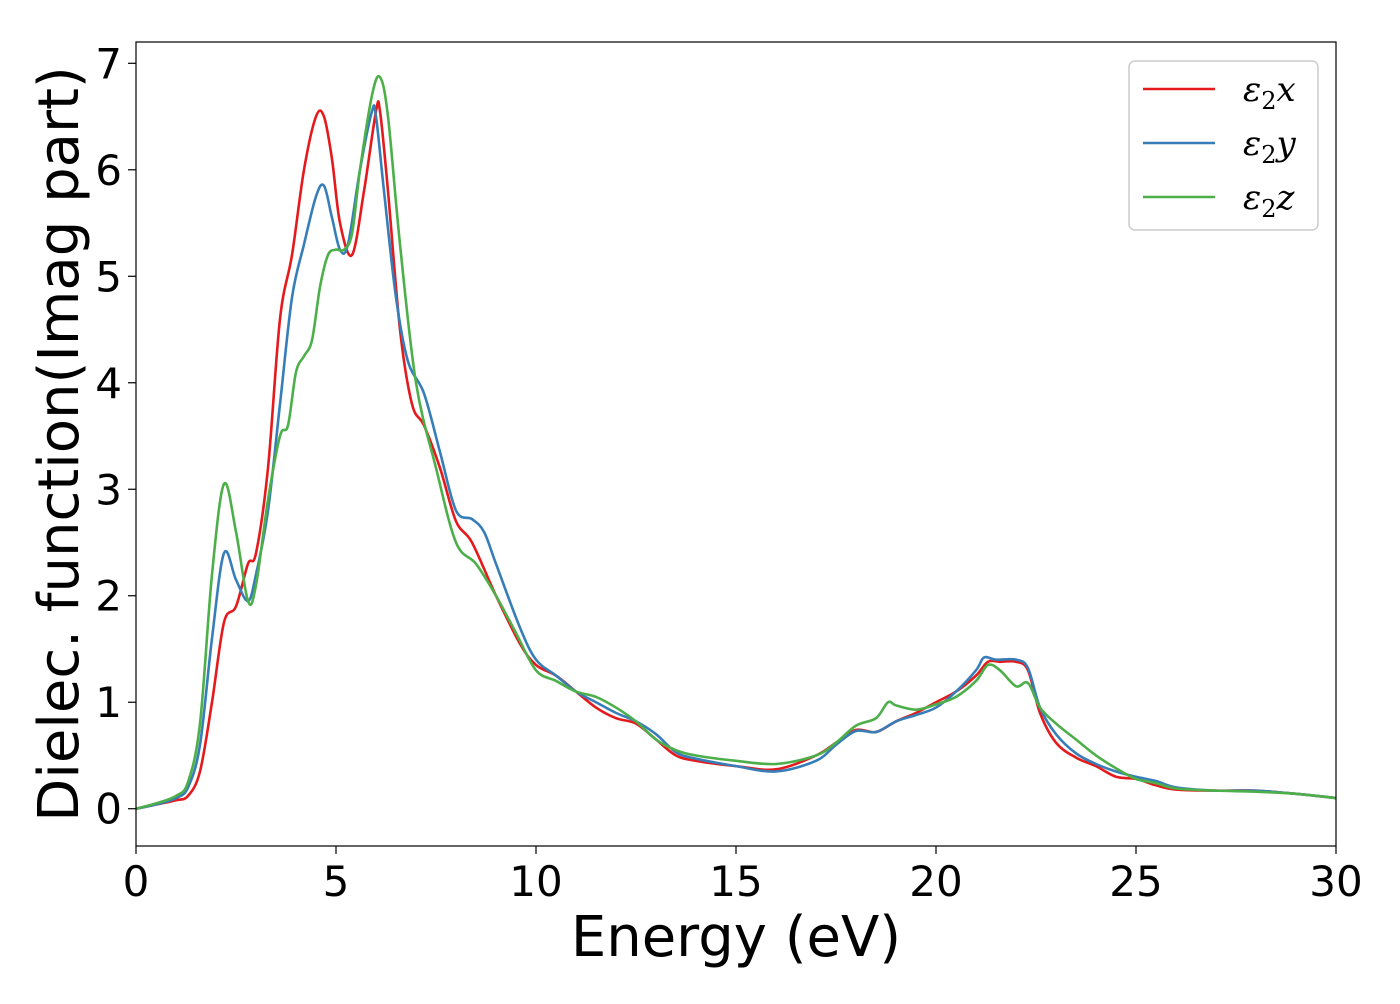 The height and width of the screenshot is (1004, 1400). What do you see at coordinates (136, 881) in the screenshot?
I see `x-tick-label: 0` at bounding box center [136, 881].